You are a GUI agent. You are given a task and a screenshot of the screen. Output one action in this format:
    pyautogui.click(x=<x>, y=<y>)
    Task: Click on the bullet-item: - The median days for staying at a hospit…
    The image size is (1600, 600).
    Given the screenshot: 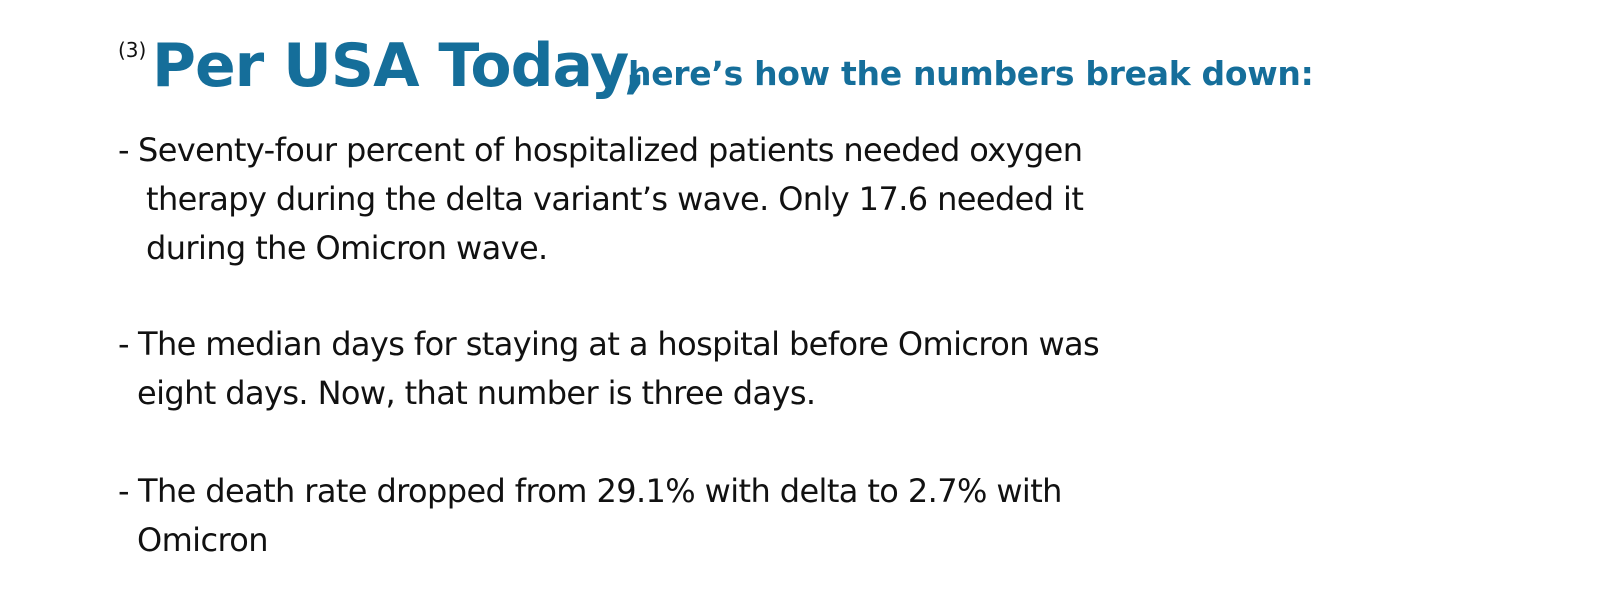 What is the action you would take?
    pyautogui.click(x=609, y=369)
    